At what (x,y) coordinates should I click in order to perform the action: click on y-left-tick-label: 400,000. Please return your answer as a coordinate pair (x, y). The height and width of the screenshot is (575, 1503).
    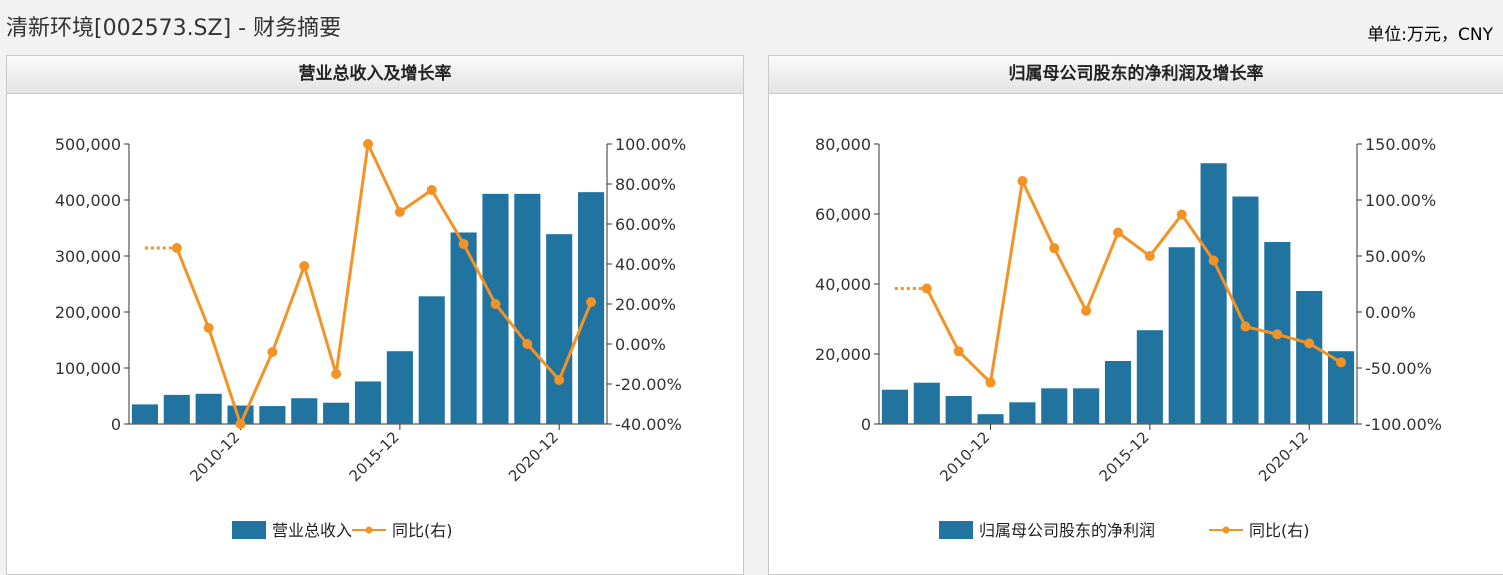
    Looking at the image, I should click on (88, 200).